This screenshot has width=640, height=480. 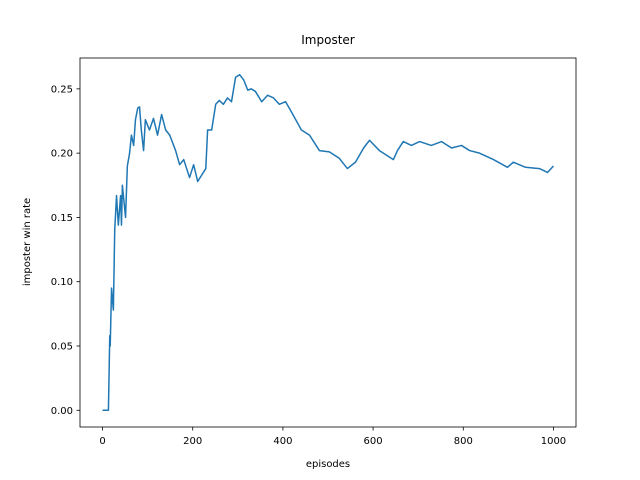 I want to click on x-tick-label: 1000, so click(x=553, y=441).